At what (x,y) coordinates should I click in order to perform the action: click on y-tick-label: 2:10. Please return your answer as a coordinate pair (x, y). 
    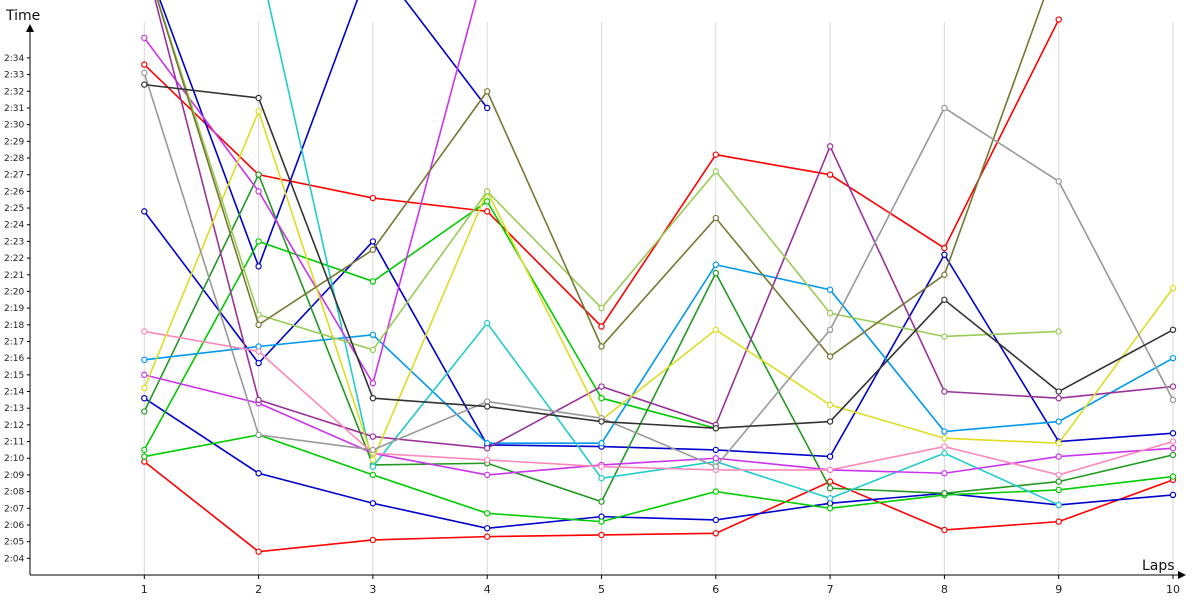
    Looking at the image, I should click on (14, 459).